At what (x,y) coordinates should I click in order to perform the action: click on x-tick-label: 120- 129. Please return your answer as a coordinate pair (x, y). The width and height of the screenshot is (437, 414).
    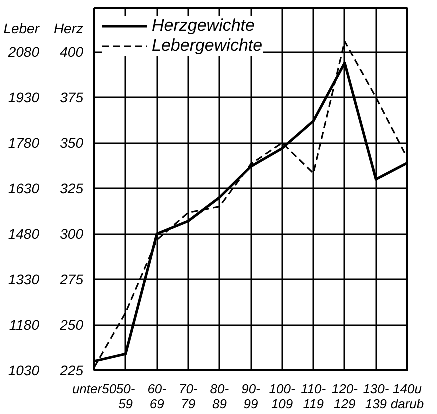
    Looking at the image, I should click on (345, 397).